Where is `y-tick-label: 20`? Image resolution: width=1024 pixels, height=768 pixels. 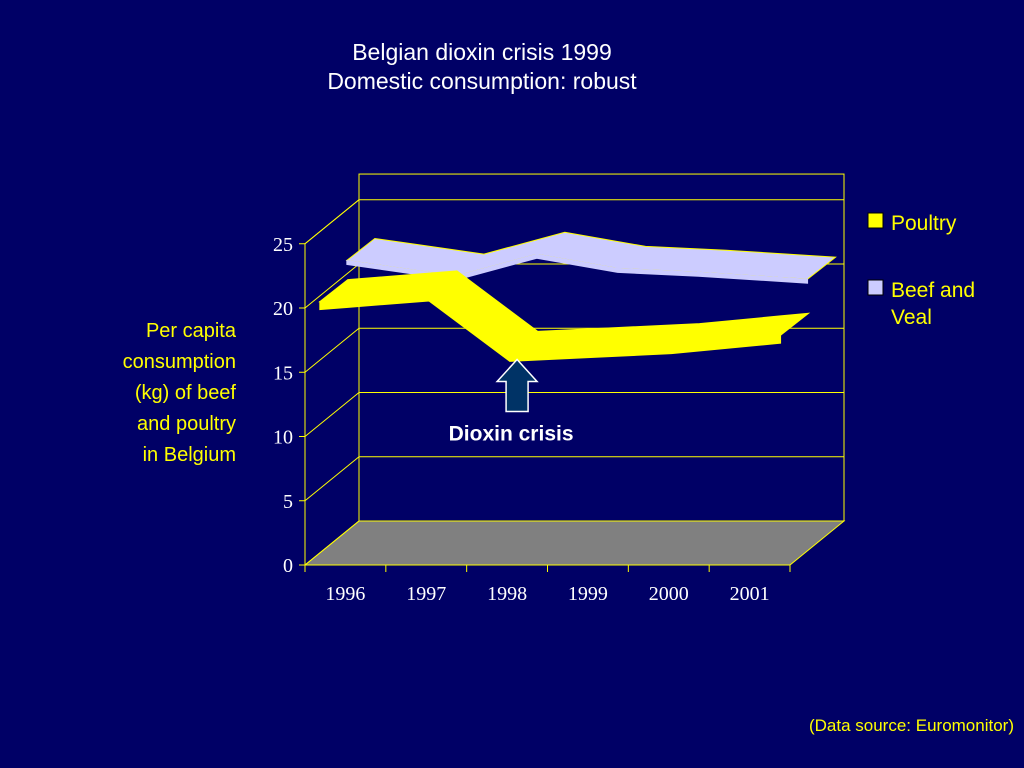 y-tick-label: 20 is located at coordinates (283, 309).